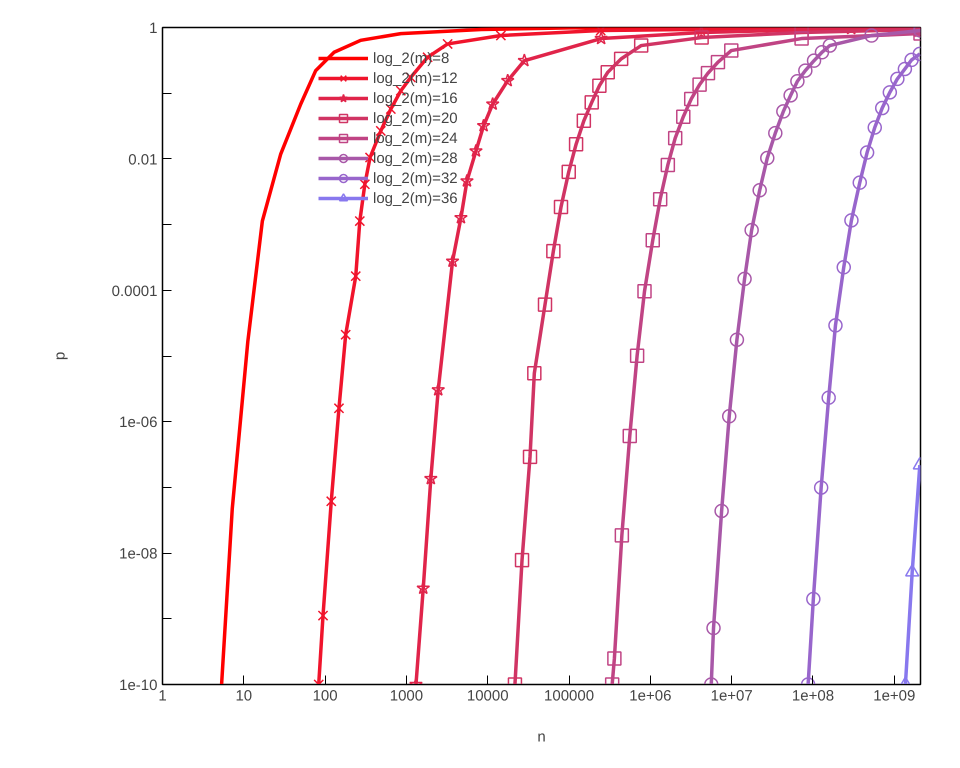 This screenshot has width=960, height=768. Describe the element at coordinates (138, 685) in the screenshot. I see `y-tick-label: 1e-10` at that location.